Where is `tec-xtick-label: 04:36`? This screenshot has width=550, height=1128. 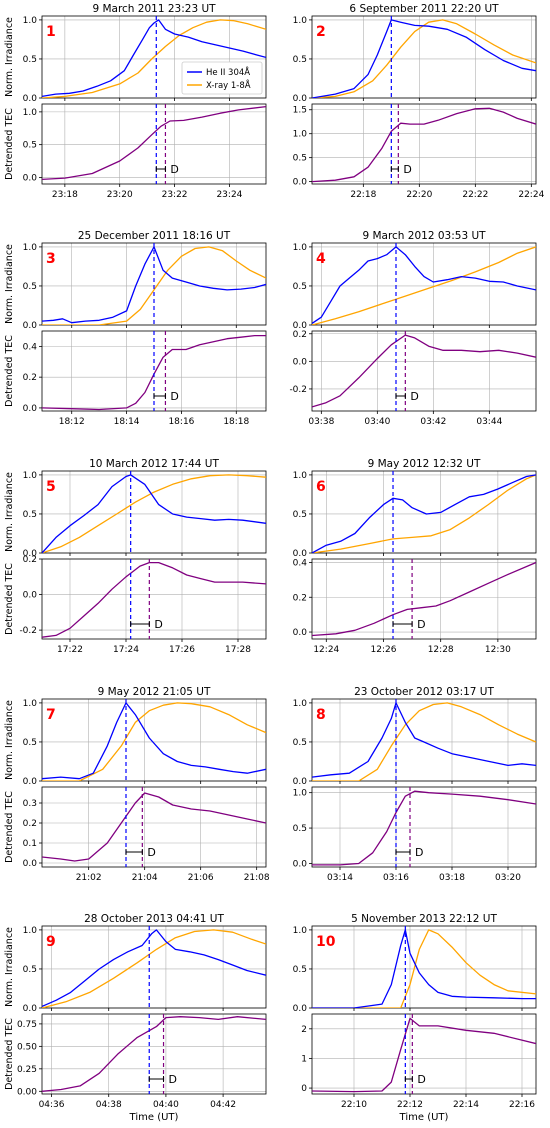 tec-xtick-label: 04:36 is located at coordinates (52, 1105).